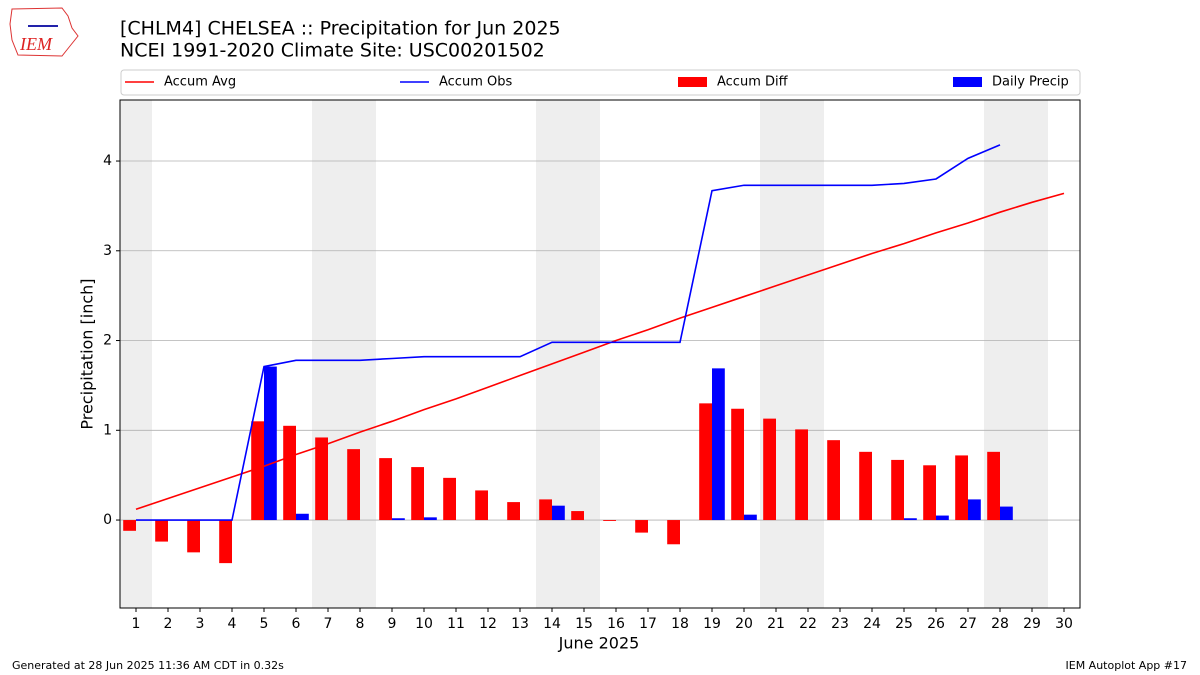 The width and height of the screenshot is (1200, 675). I want to click on x-tick-label: 25, so click(904, 624).